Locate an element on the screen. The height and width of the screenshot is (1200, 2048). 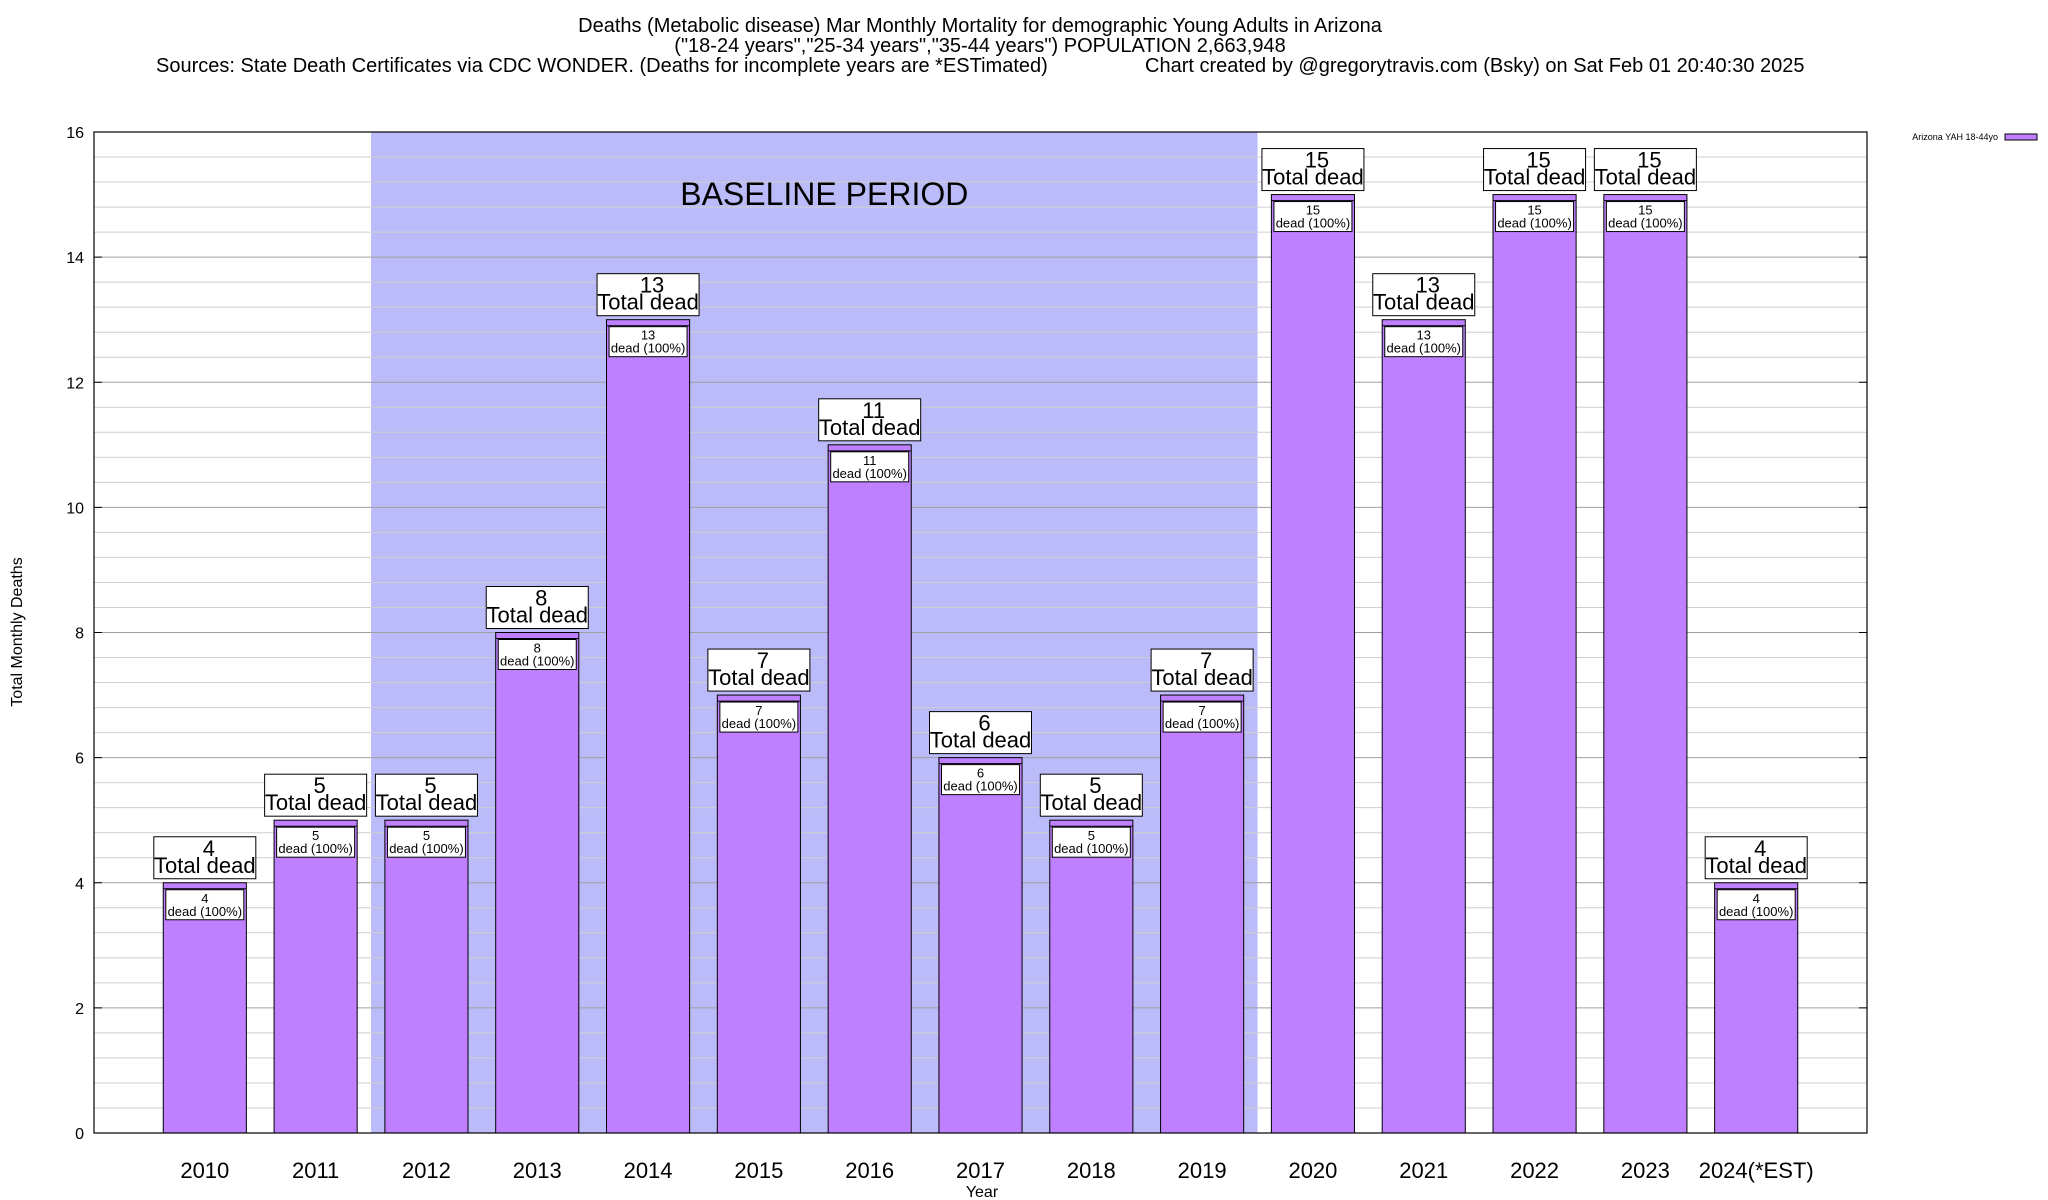
x-axis-label: Year is located at coordinates (982, 1192).